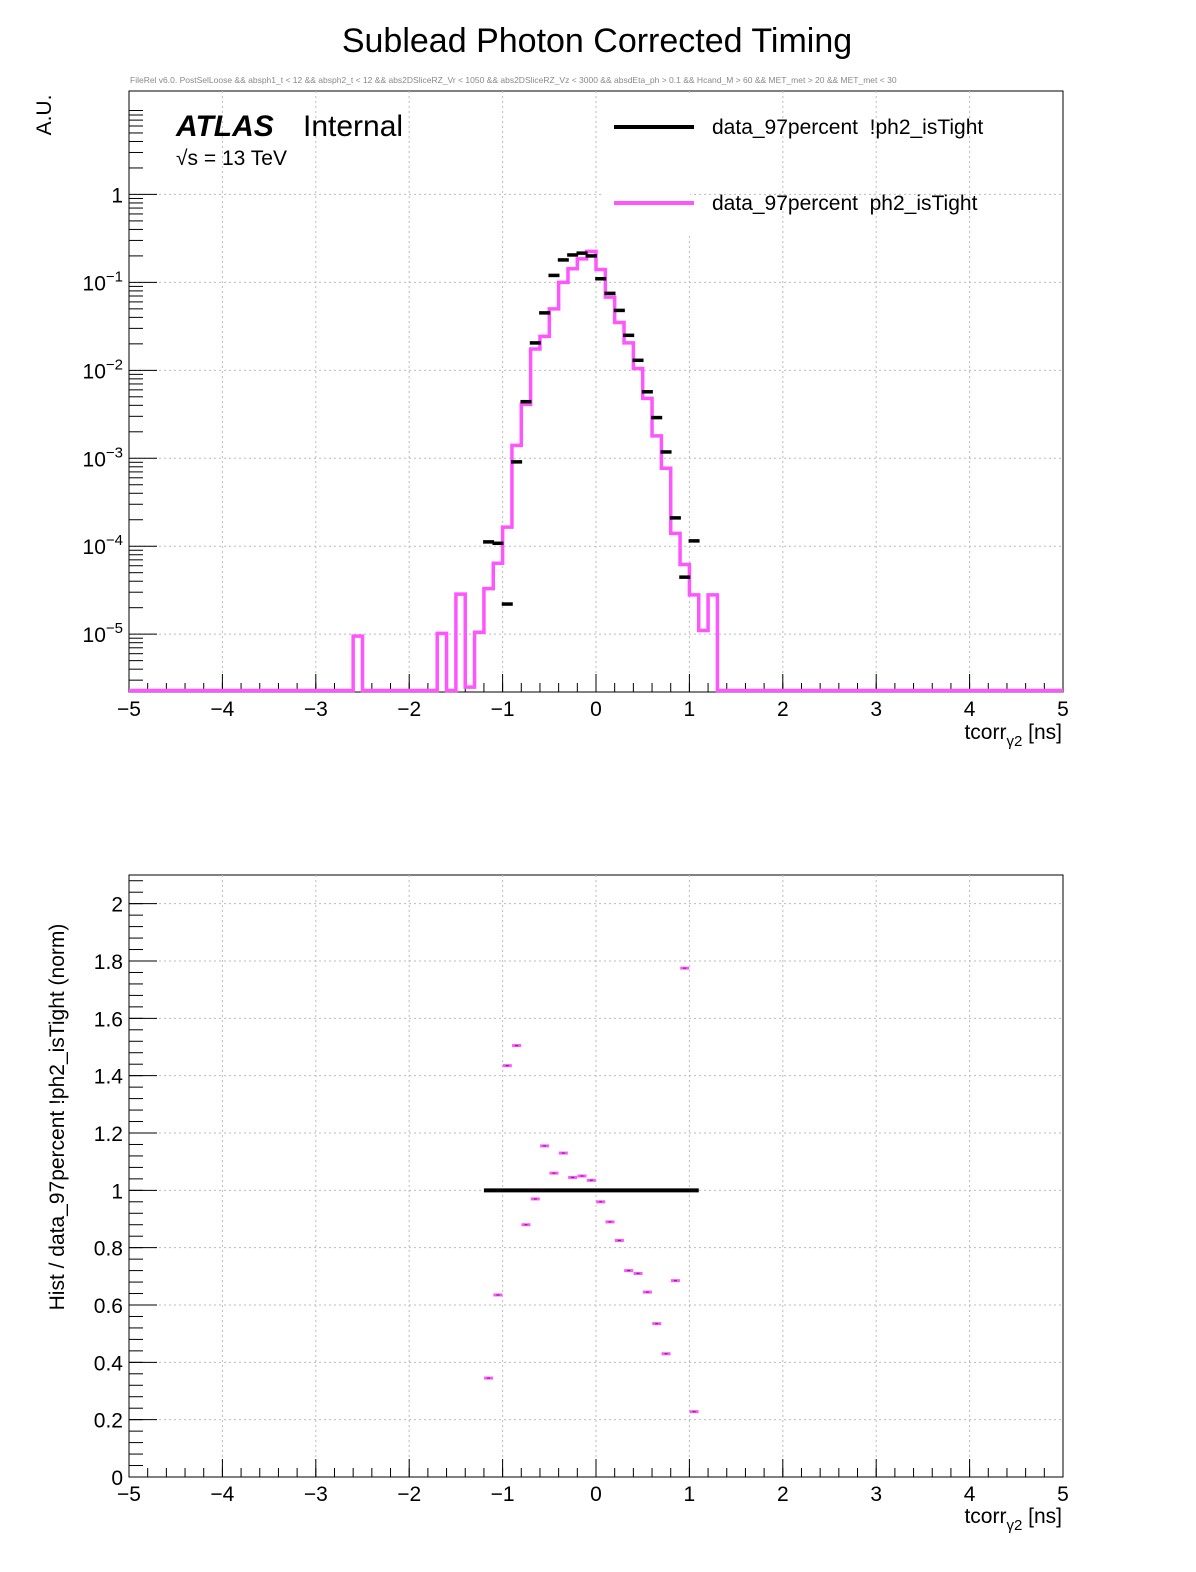 This screenshot has width=1196, height=1572. What do you see at coordinates (876, 1494) in the screenshot?
I see `bottom-x-tick-label: 3` at bounding box center [876, 1494].